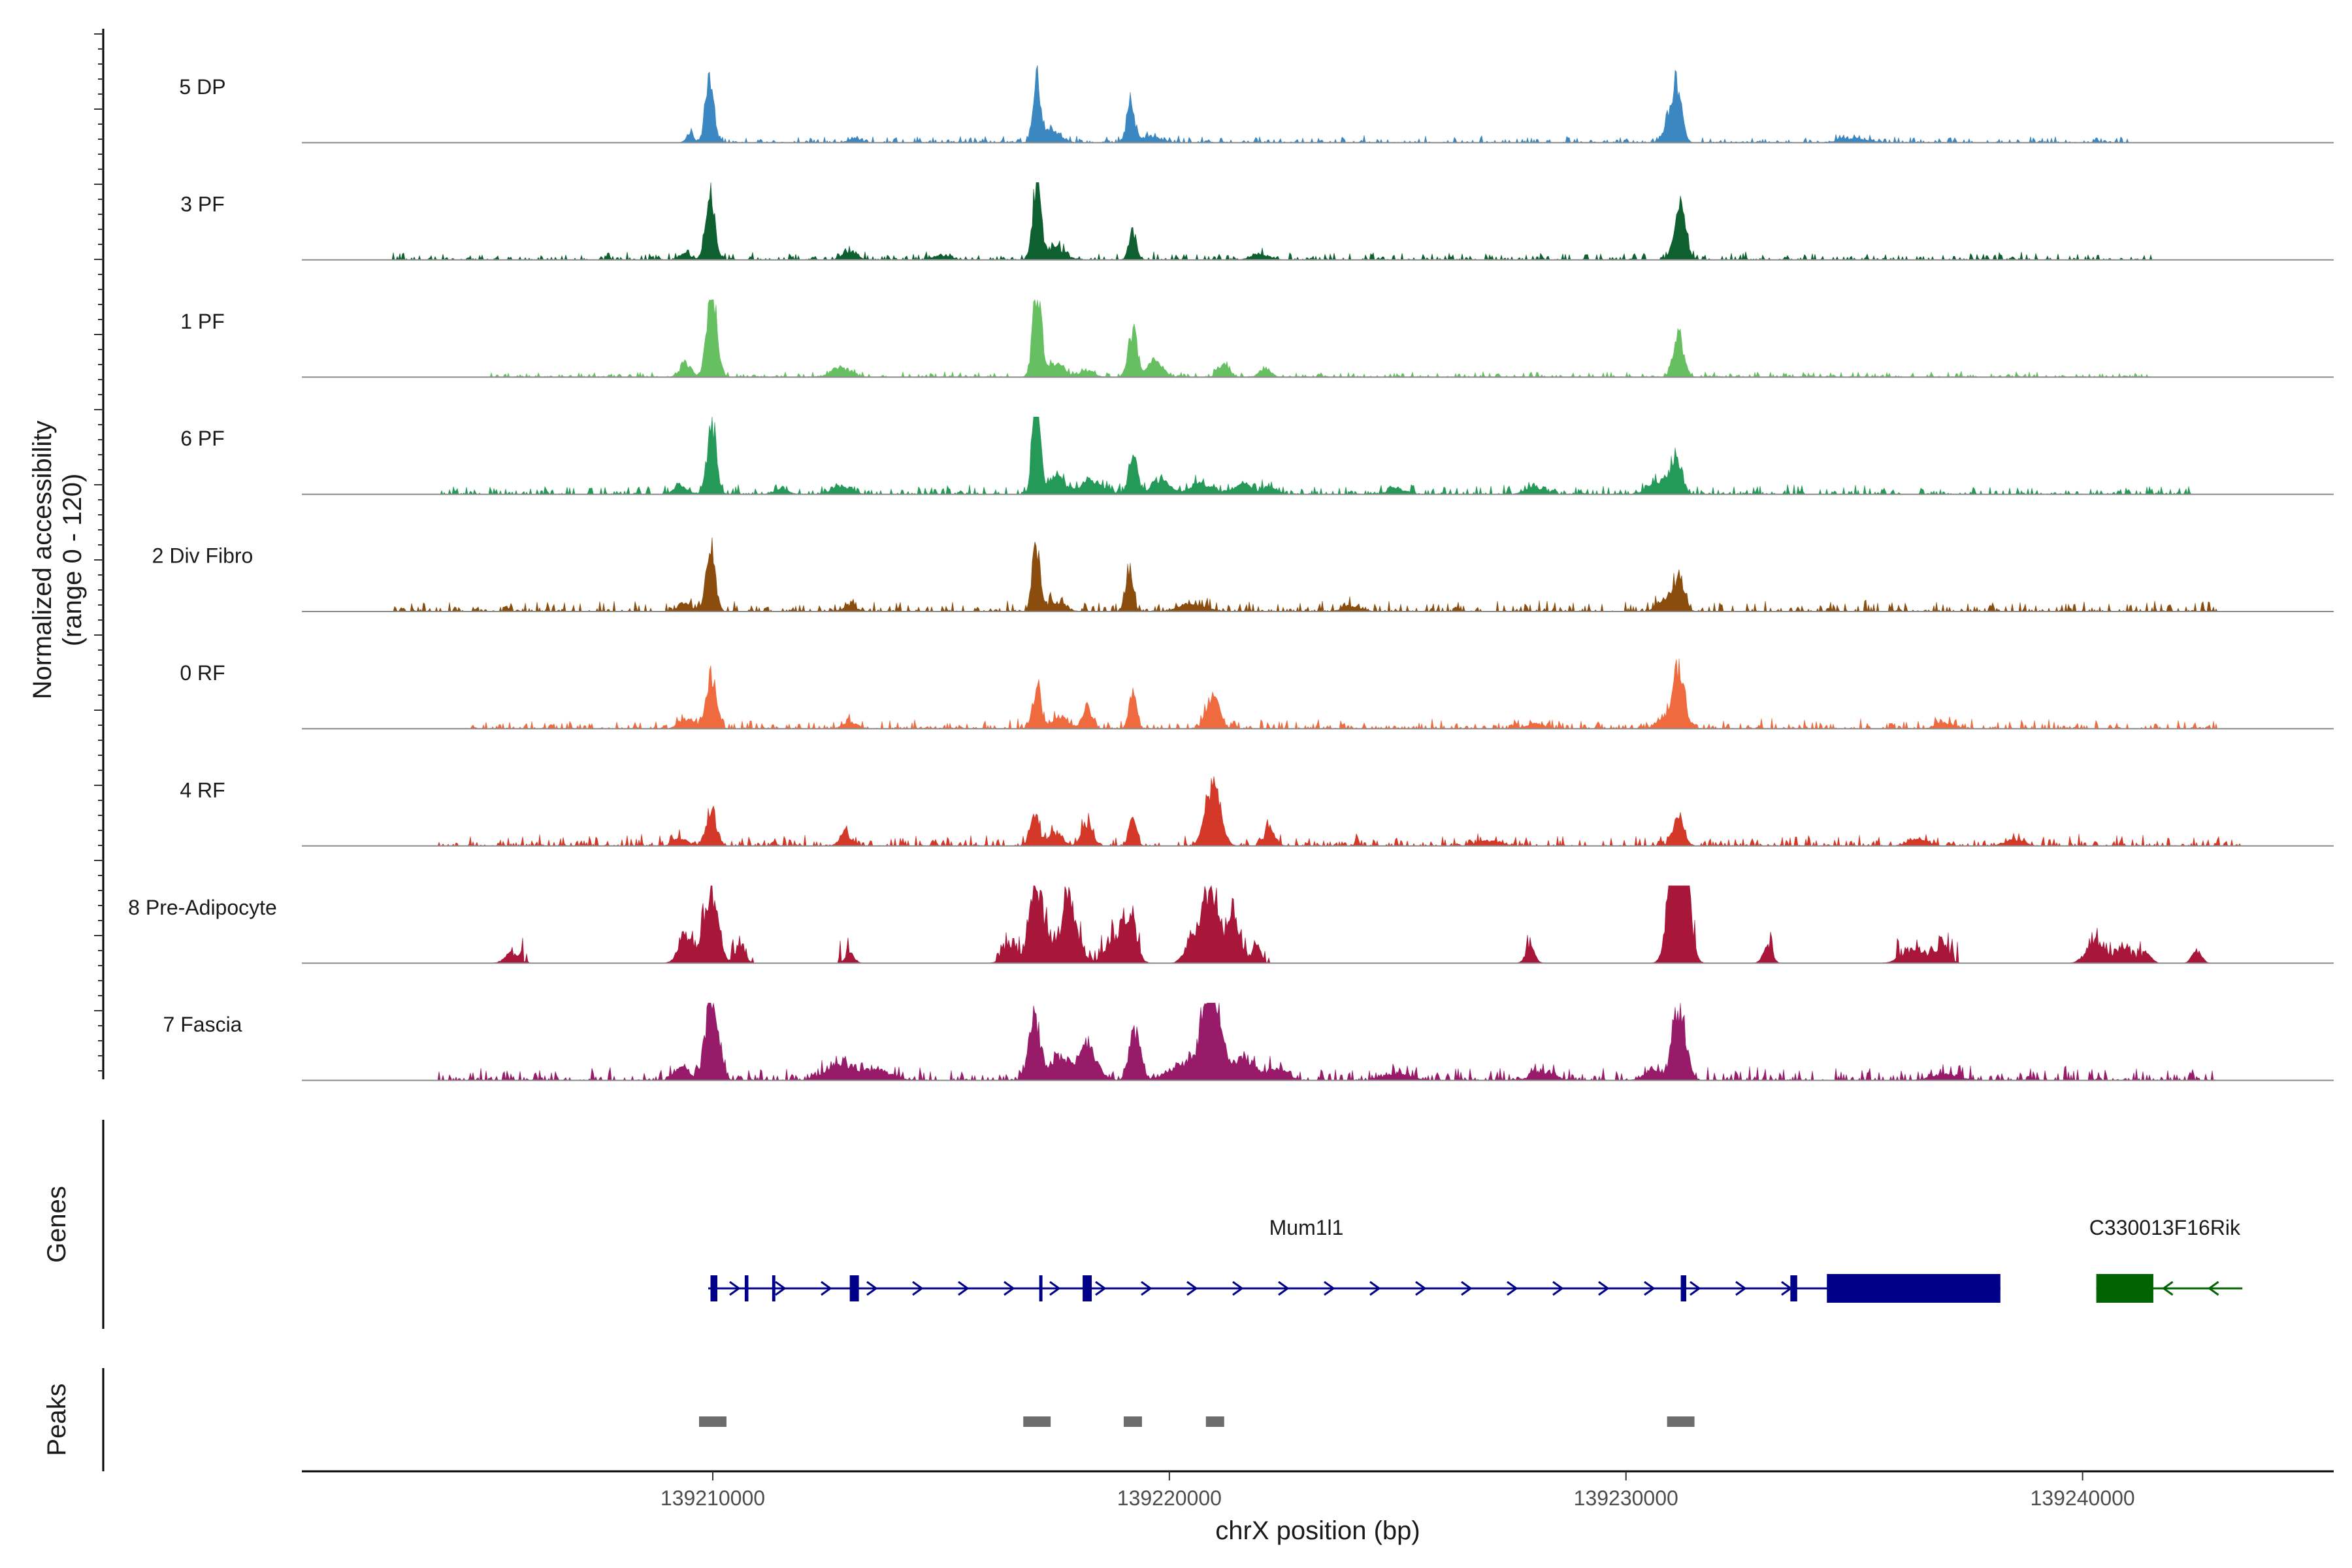 The image size is (2352, 1568). What do you see at coordinates (202, 204) in the screenshot?
I see `track-label: 3 PF` at bounding box center [202, 204].